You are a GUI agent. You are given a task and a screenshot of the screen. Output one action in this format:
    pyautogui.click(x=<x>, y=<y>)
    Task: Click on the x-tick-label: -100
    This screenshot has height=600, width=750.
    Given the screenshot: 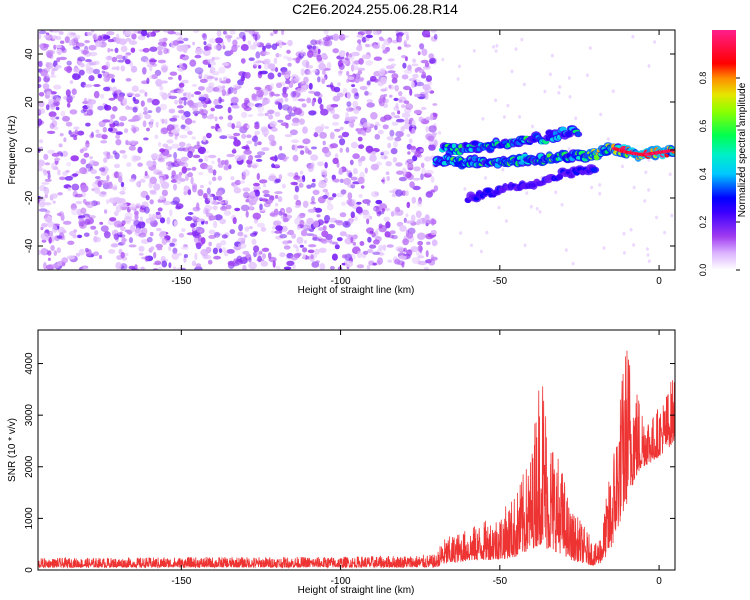 What is the action you would take?
    pyautogui.click(x=341, y=281)
    